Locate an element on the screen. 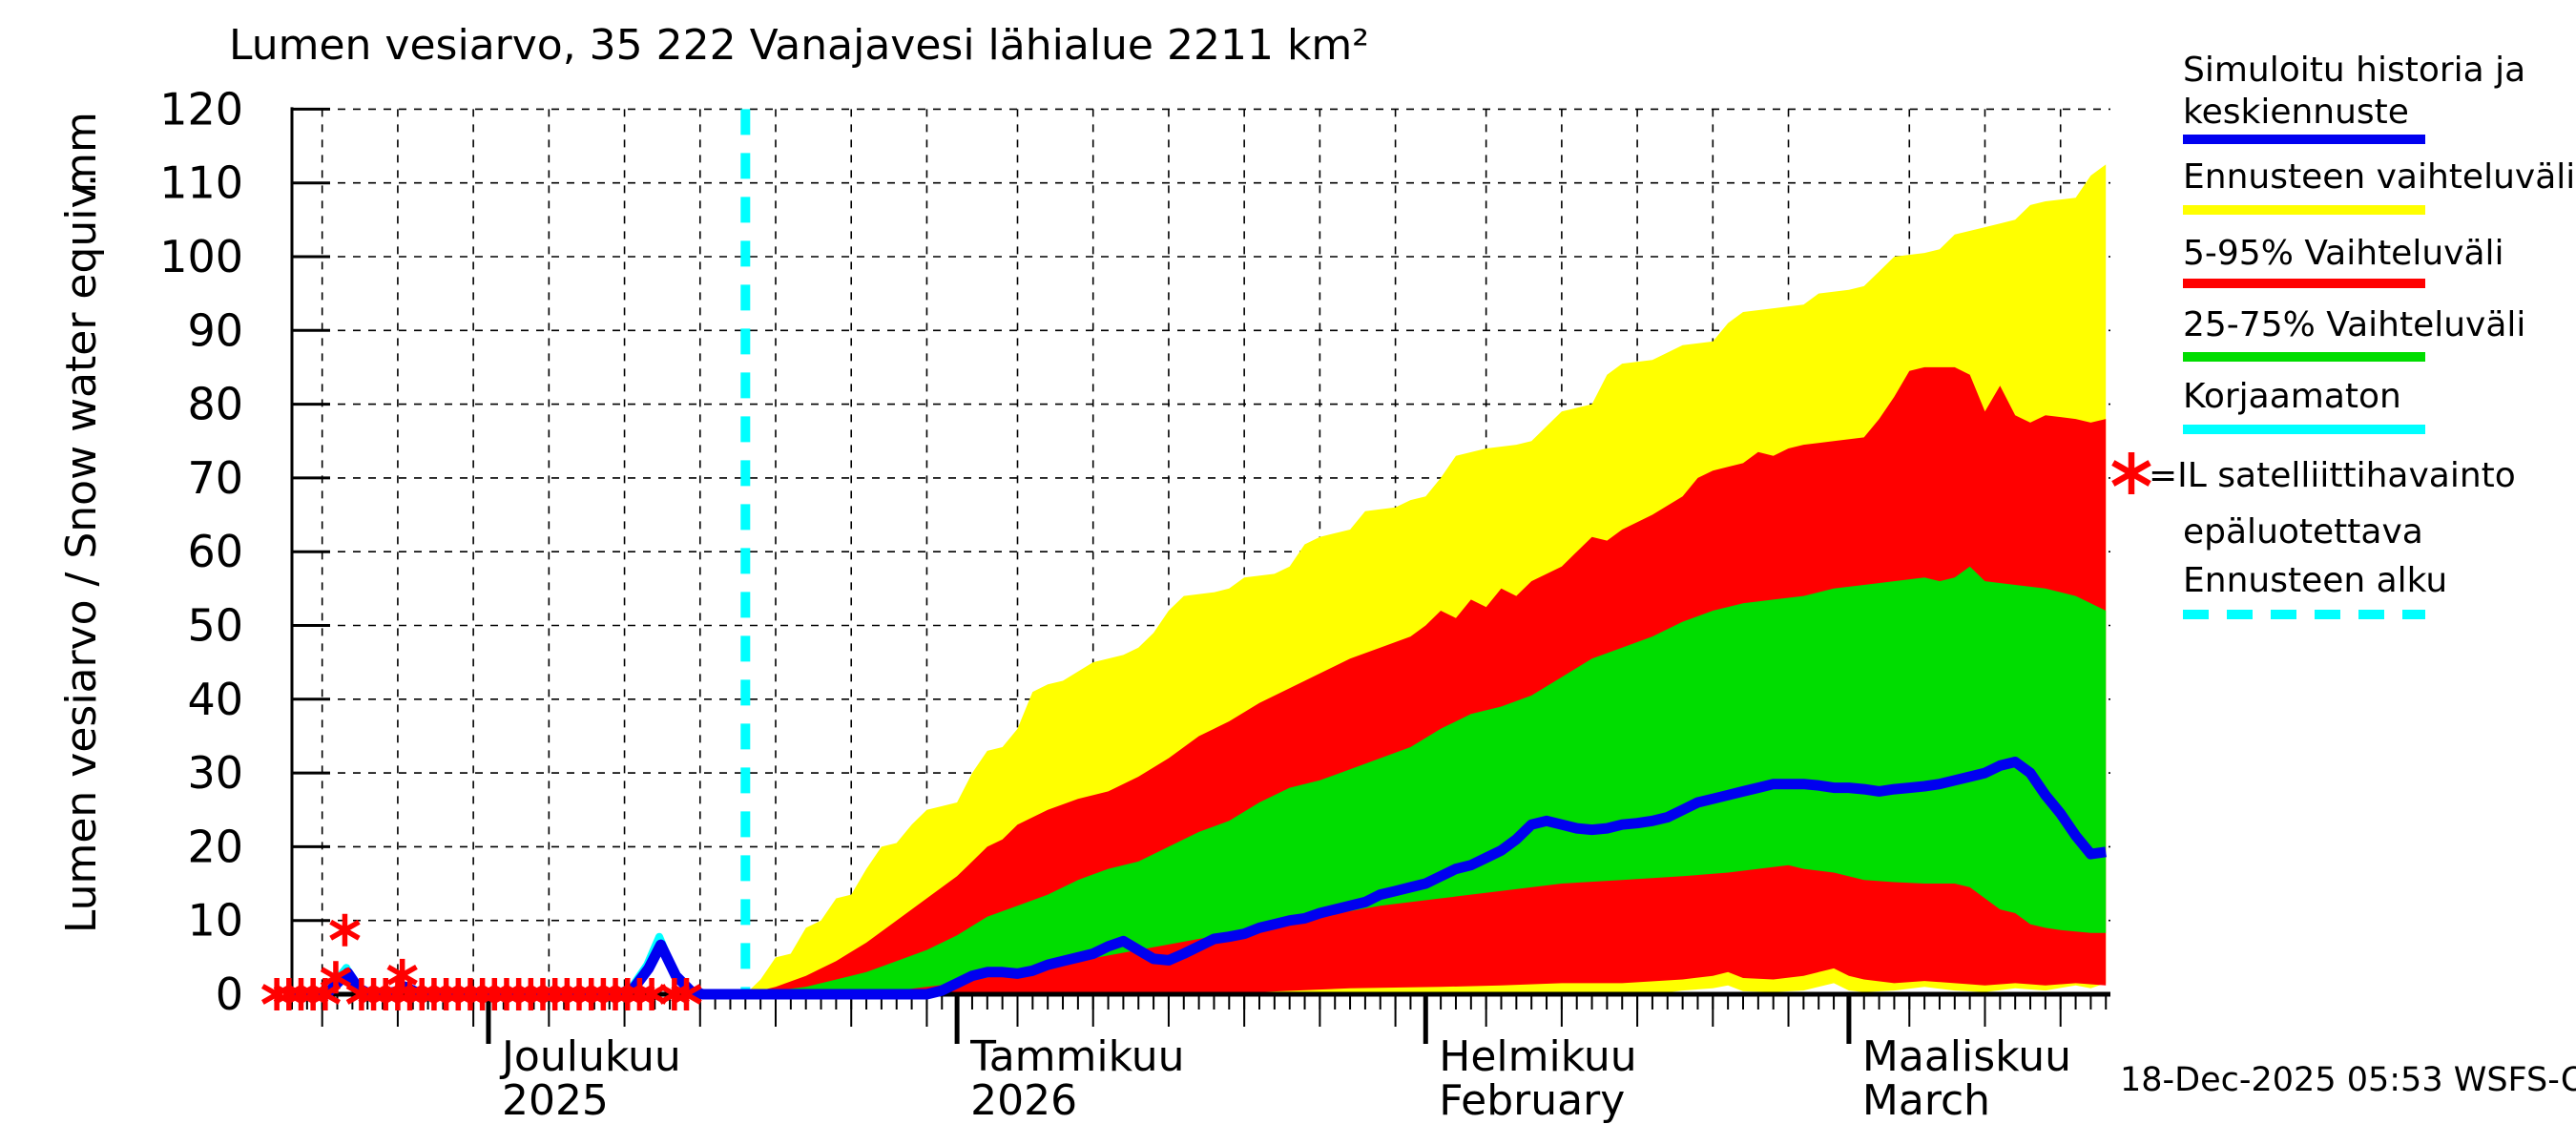  y-tick-label: 90 is located at coordinates (215, 330).